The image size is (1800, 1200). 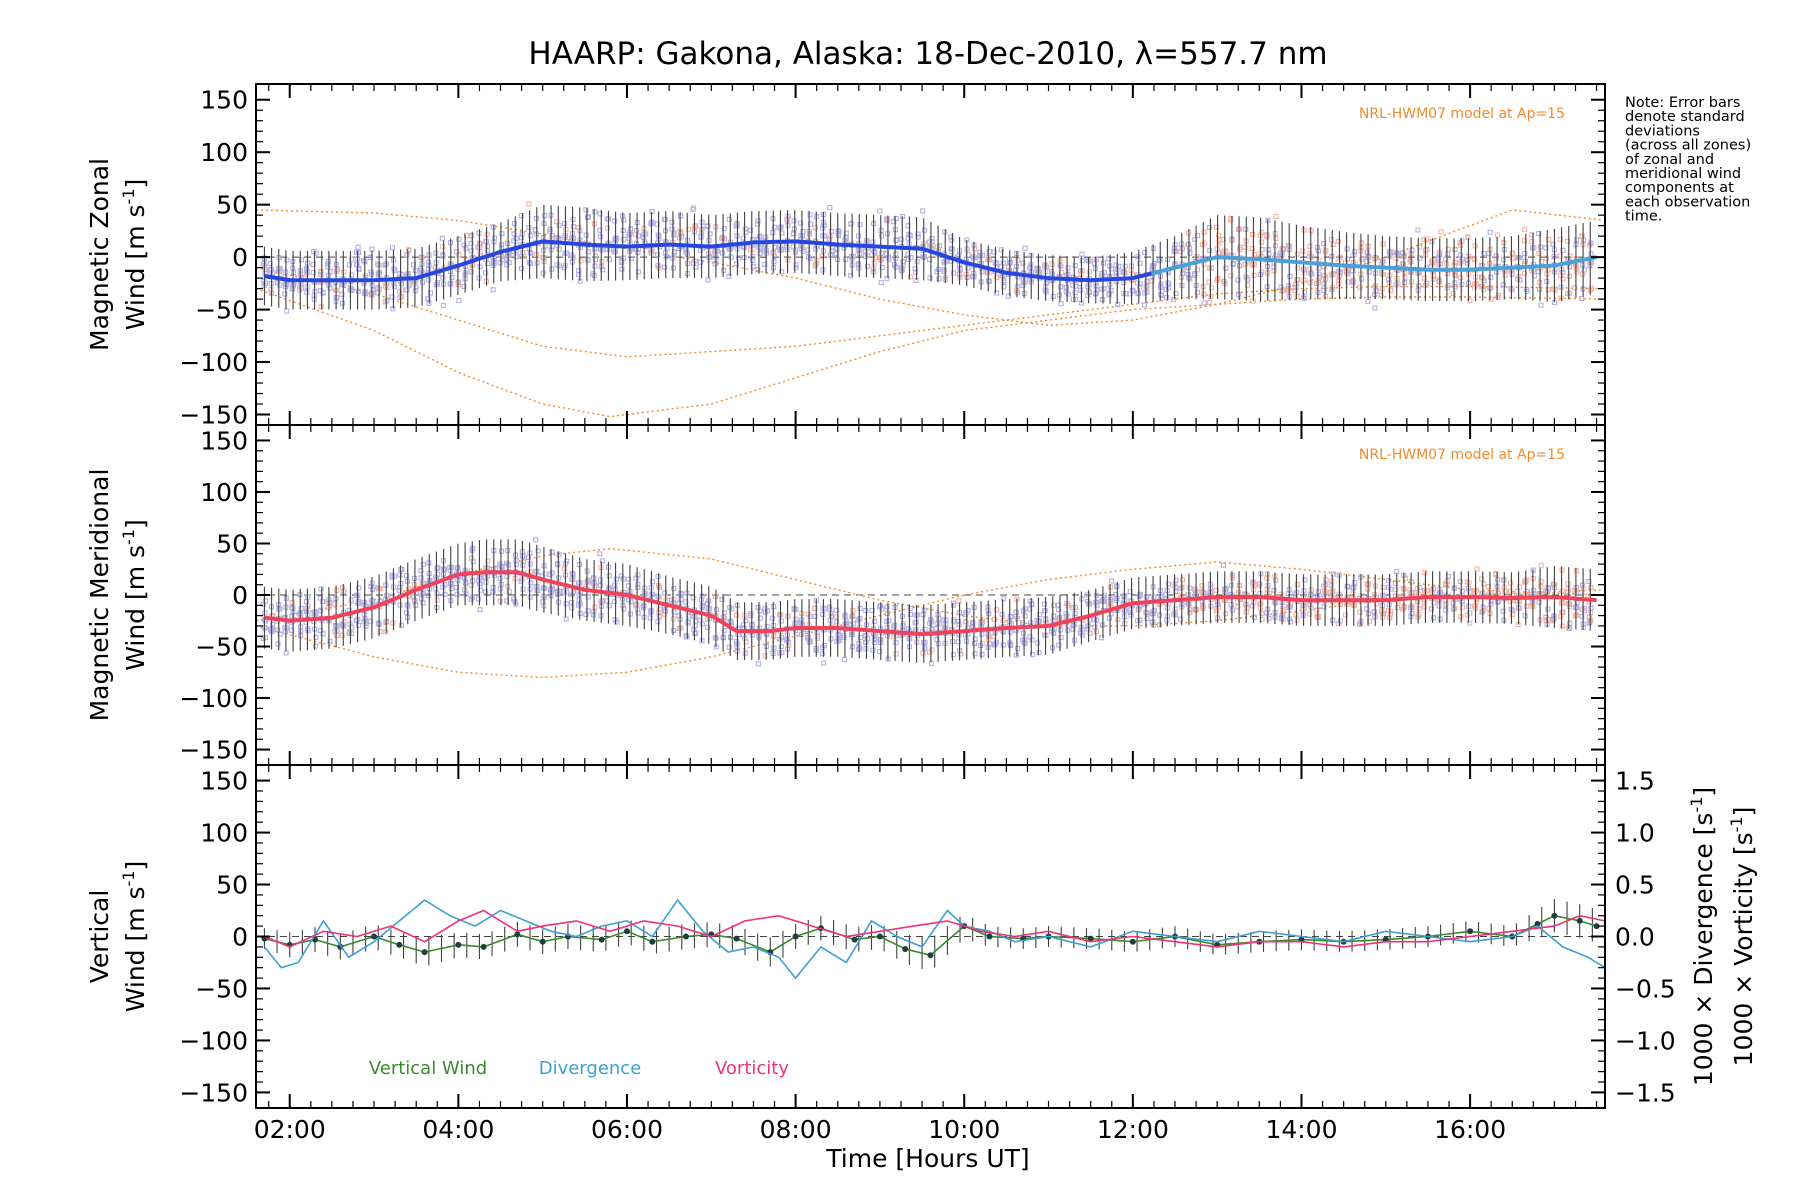 What do you see at coordinates (930, 935) in the screenshot?
I see `vertical-wind-line` at bounding box center [930, 935].